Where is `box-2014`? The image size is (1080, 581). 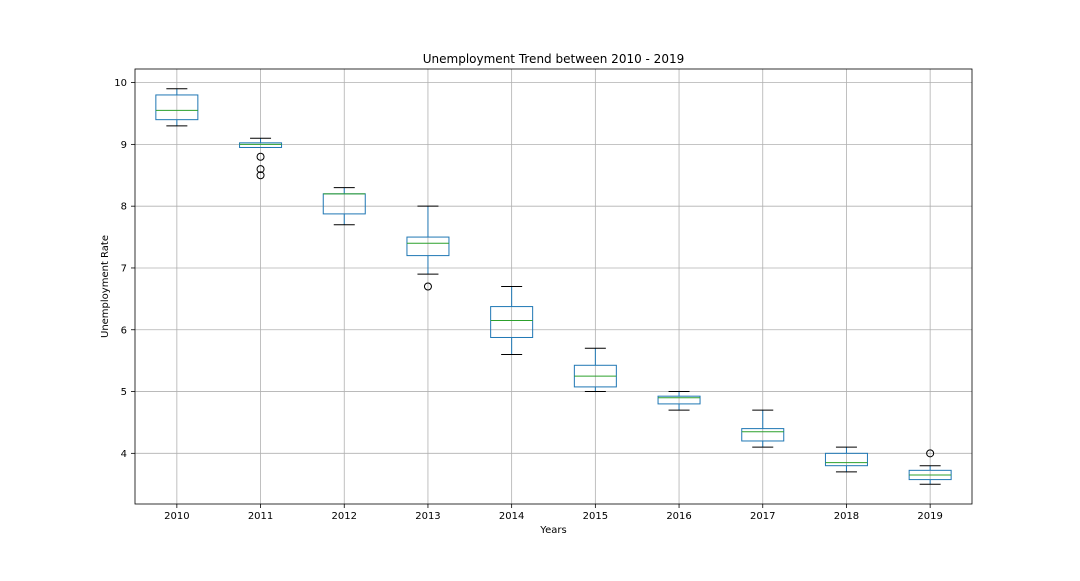 box-2014 is located at coordinates (512, 320).